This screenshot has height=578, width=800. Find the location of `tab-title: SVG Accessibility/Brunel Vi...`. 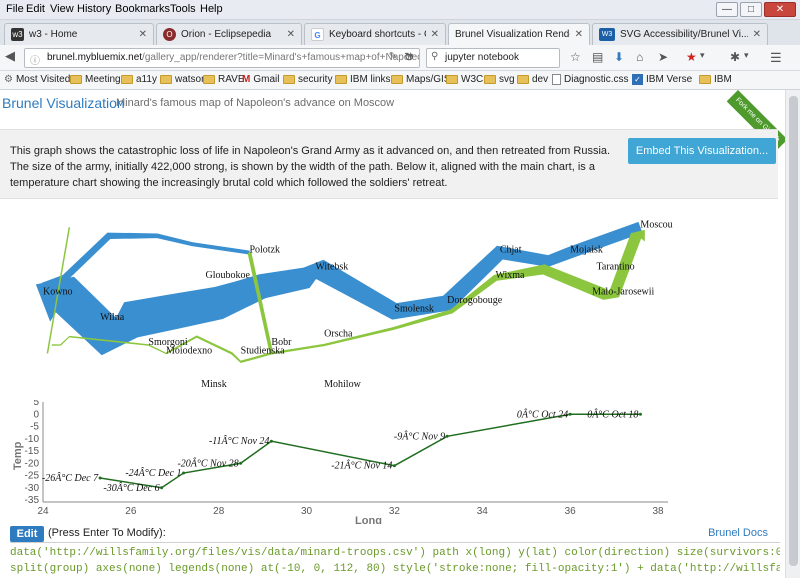

tab-title: SVG Accessibility/Brunel Vi... is located at coordinates (684, 34).